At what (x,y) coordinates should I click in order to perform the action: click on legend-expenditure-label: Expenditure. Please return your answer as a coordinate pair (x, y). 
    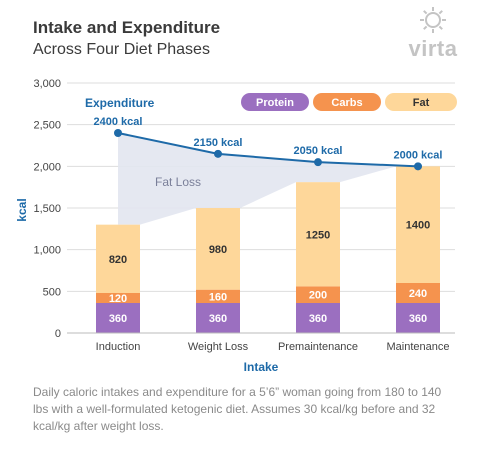
    Looking at the image, I should click on (120, 103).